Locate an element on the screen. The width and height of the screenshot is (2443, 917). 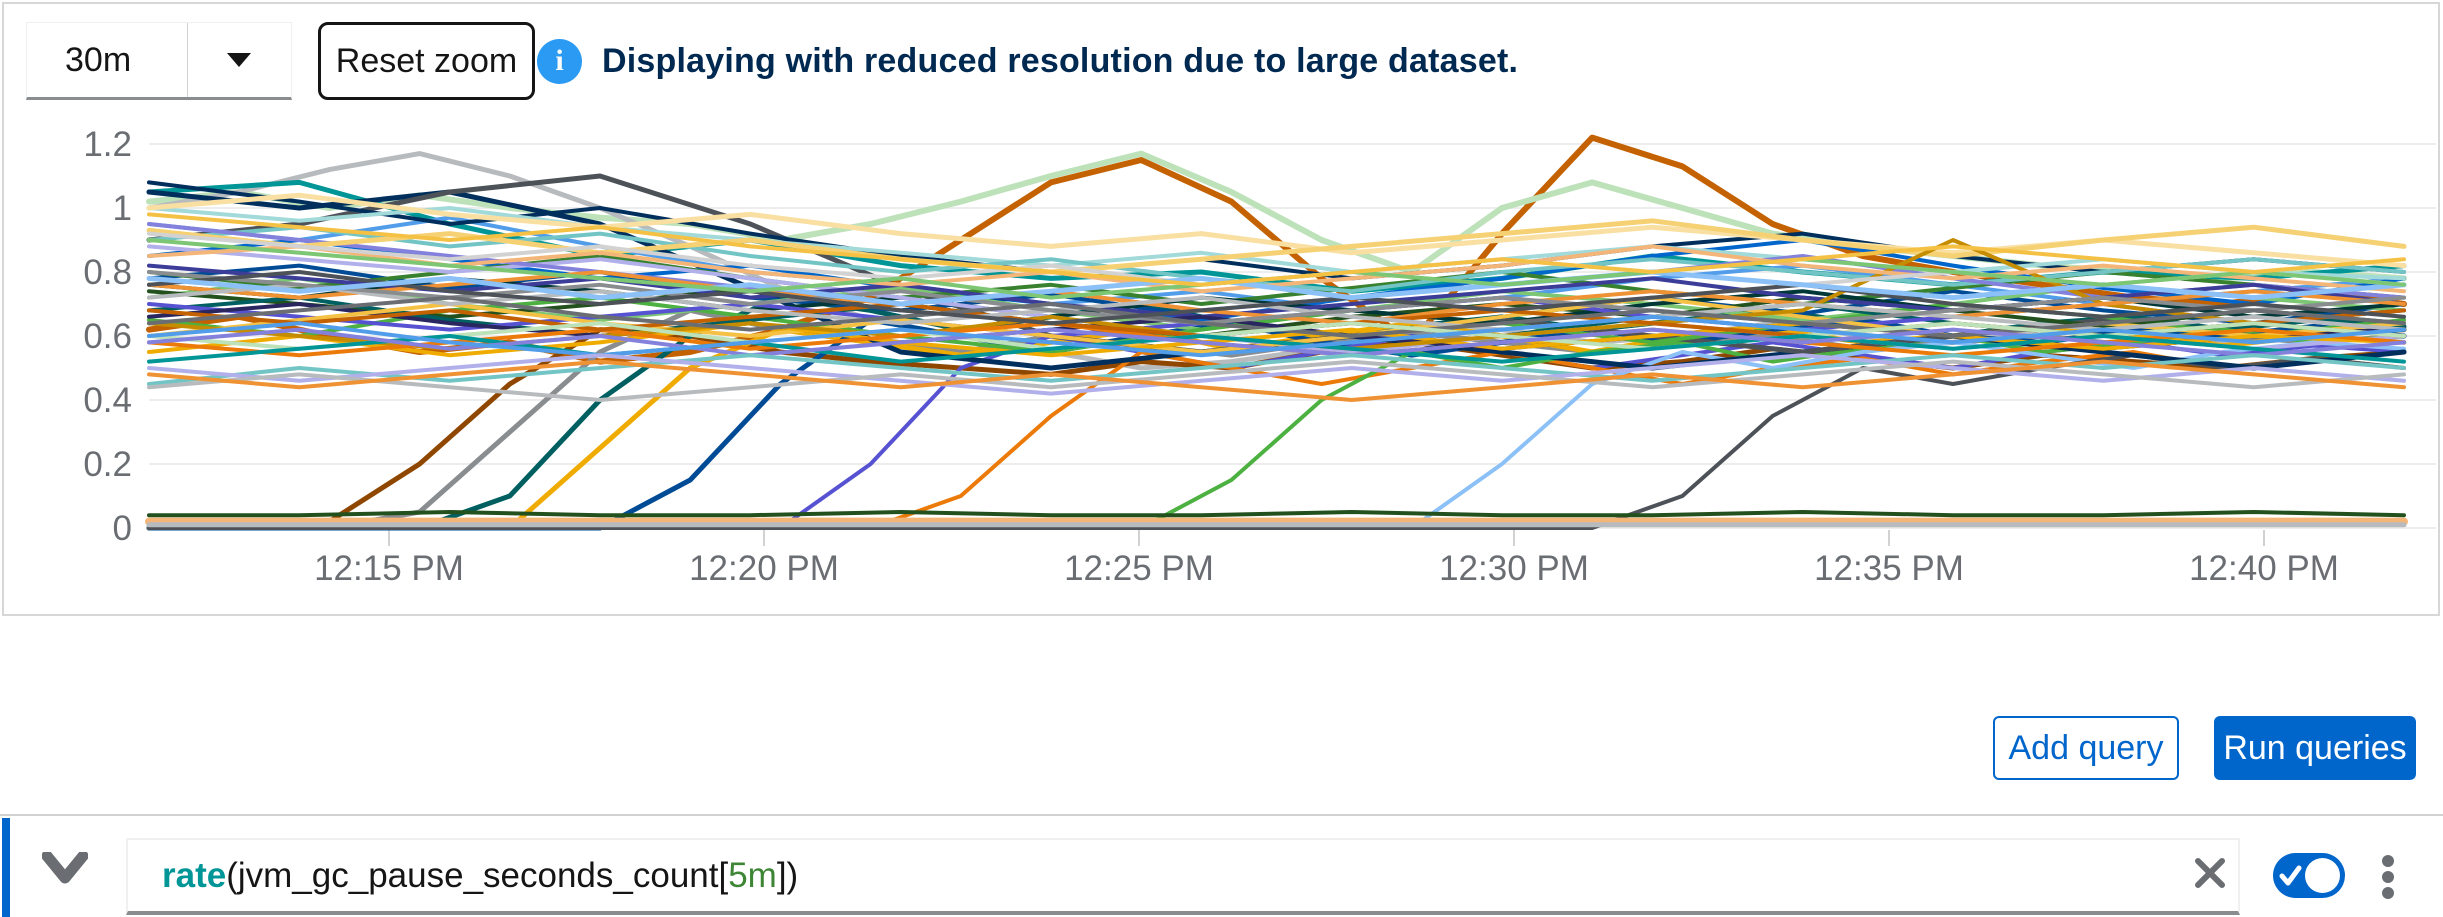
svg-text: 1.2 is located at coordinates (107, 144).